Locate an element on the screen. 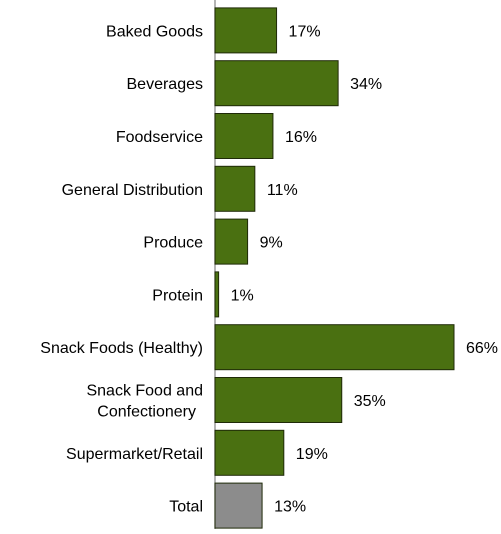  category-label-0: Baked Goods is located at coordinates (154, 31).